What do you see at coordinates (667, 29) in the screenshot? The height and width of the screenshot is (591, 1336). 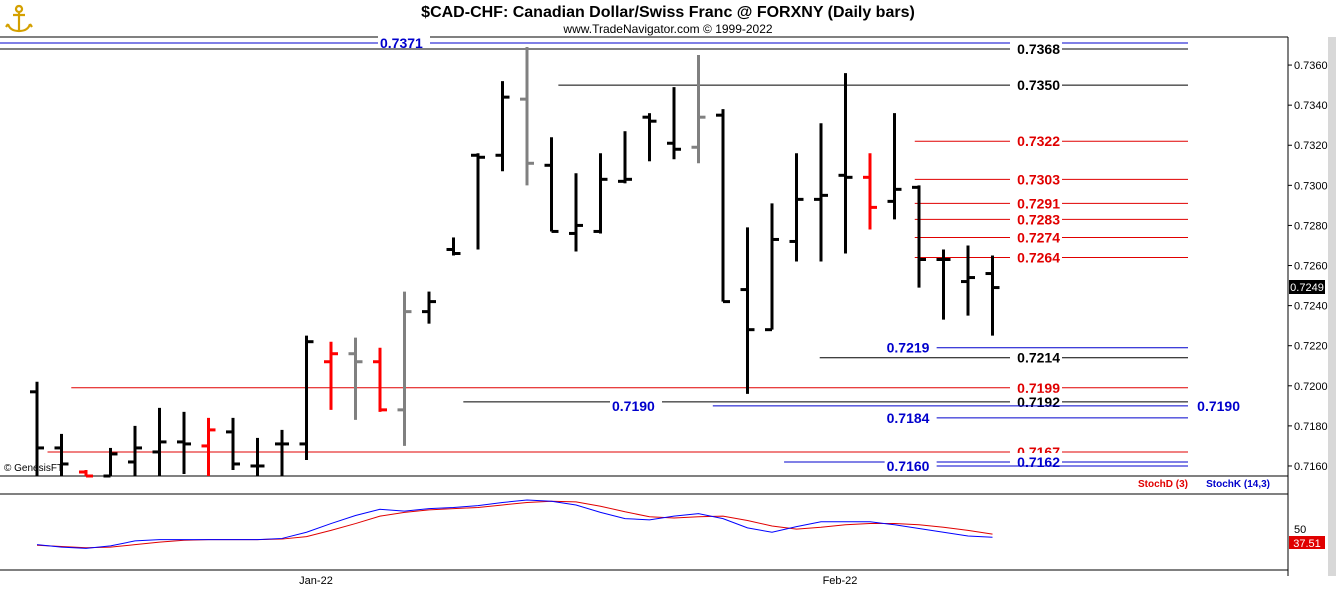 I see `chart-subtitle: www.TradeNavigator.com © 1999-2022` at bounding box center [667, 29].